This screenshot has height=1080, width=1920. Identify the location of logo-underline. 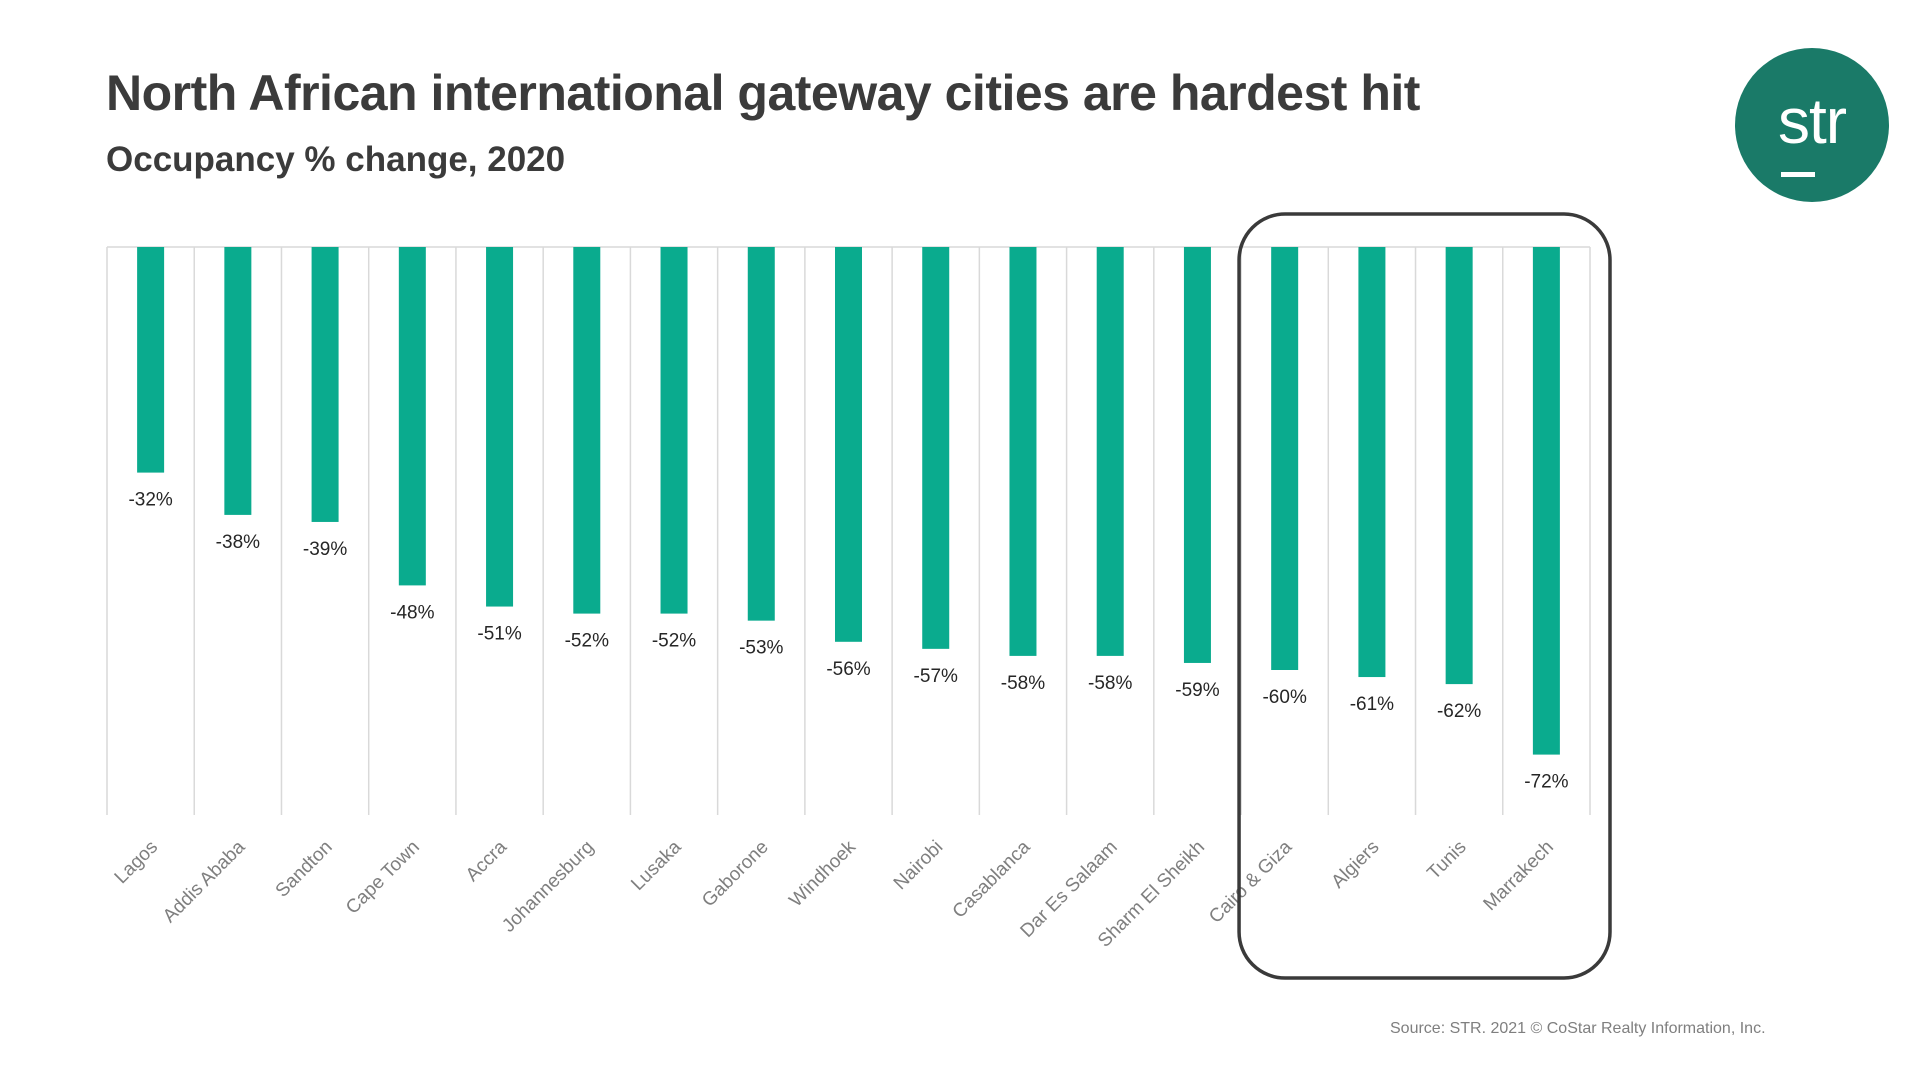
(1798, 174).